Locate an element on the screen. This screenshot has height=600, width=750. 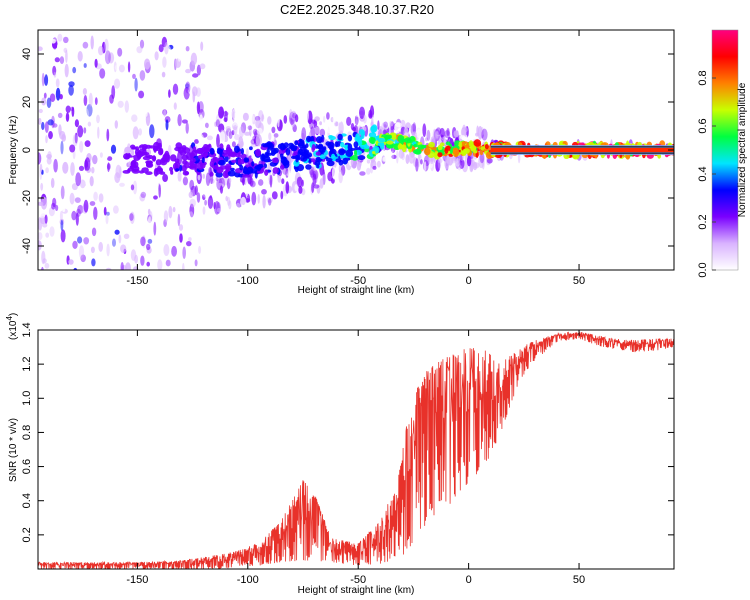
spectrogram-x-tick-label: -100 is located at coordinates (248, 281).